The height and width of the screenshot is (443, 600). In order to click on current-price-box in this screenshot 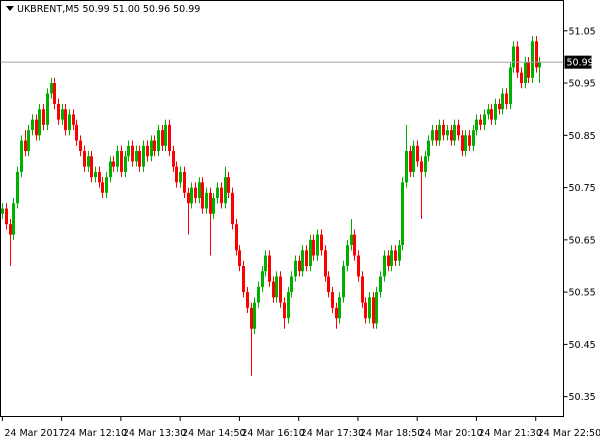, I will do `click(578, 62)`.